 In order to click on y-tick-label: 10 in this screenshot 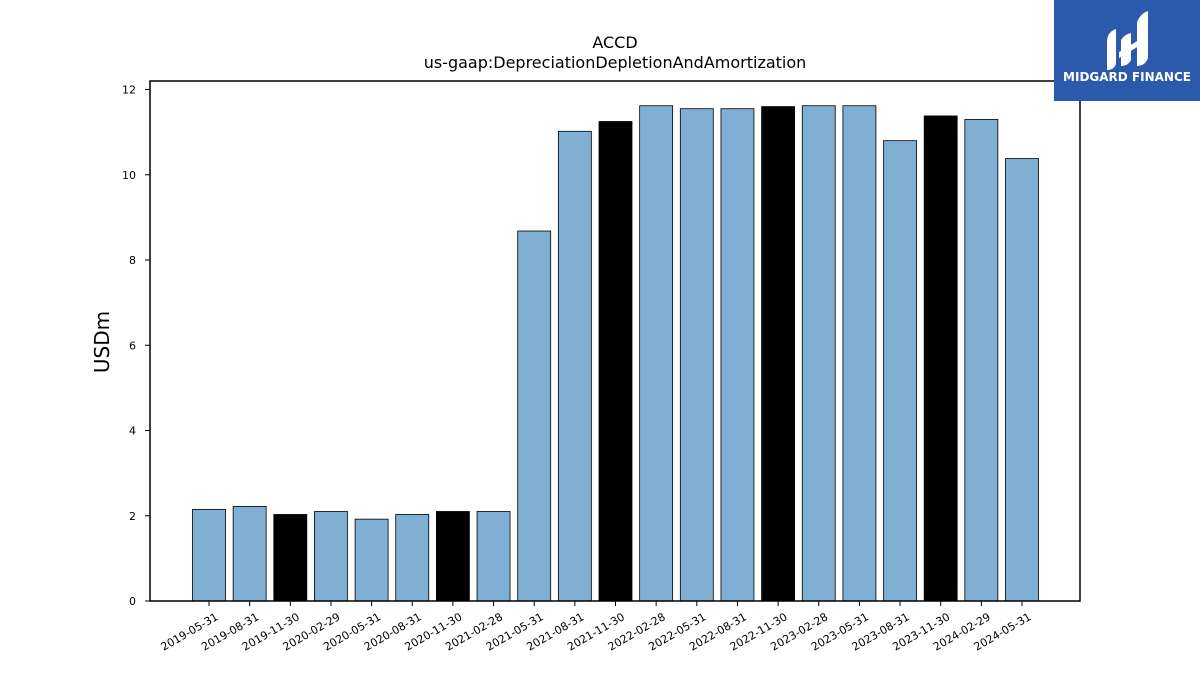, I will do `click(129, 175)`.